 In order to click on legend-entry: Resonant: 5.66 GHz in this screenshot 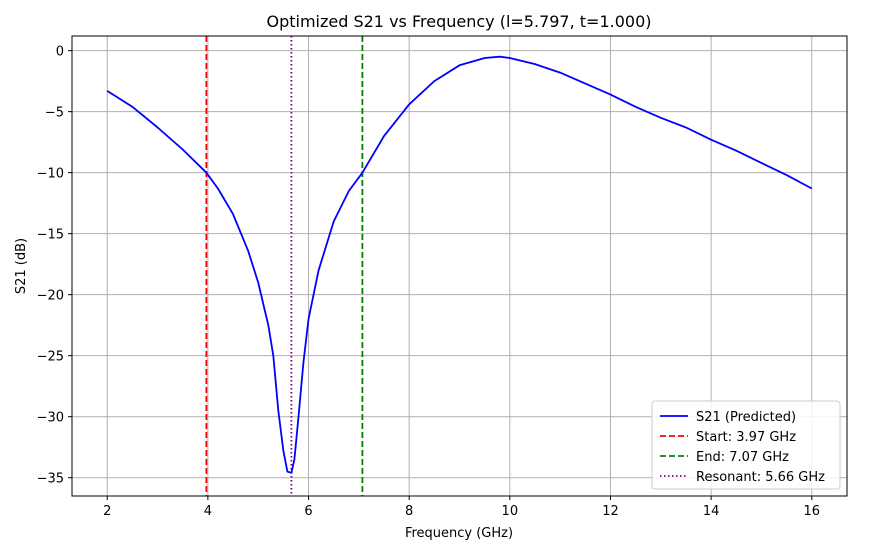, I will do `click(760, 477)`.